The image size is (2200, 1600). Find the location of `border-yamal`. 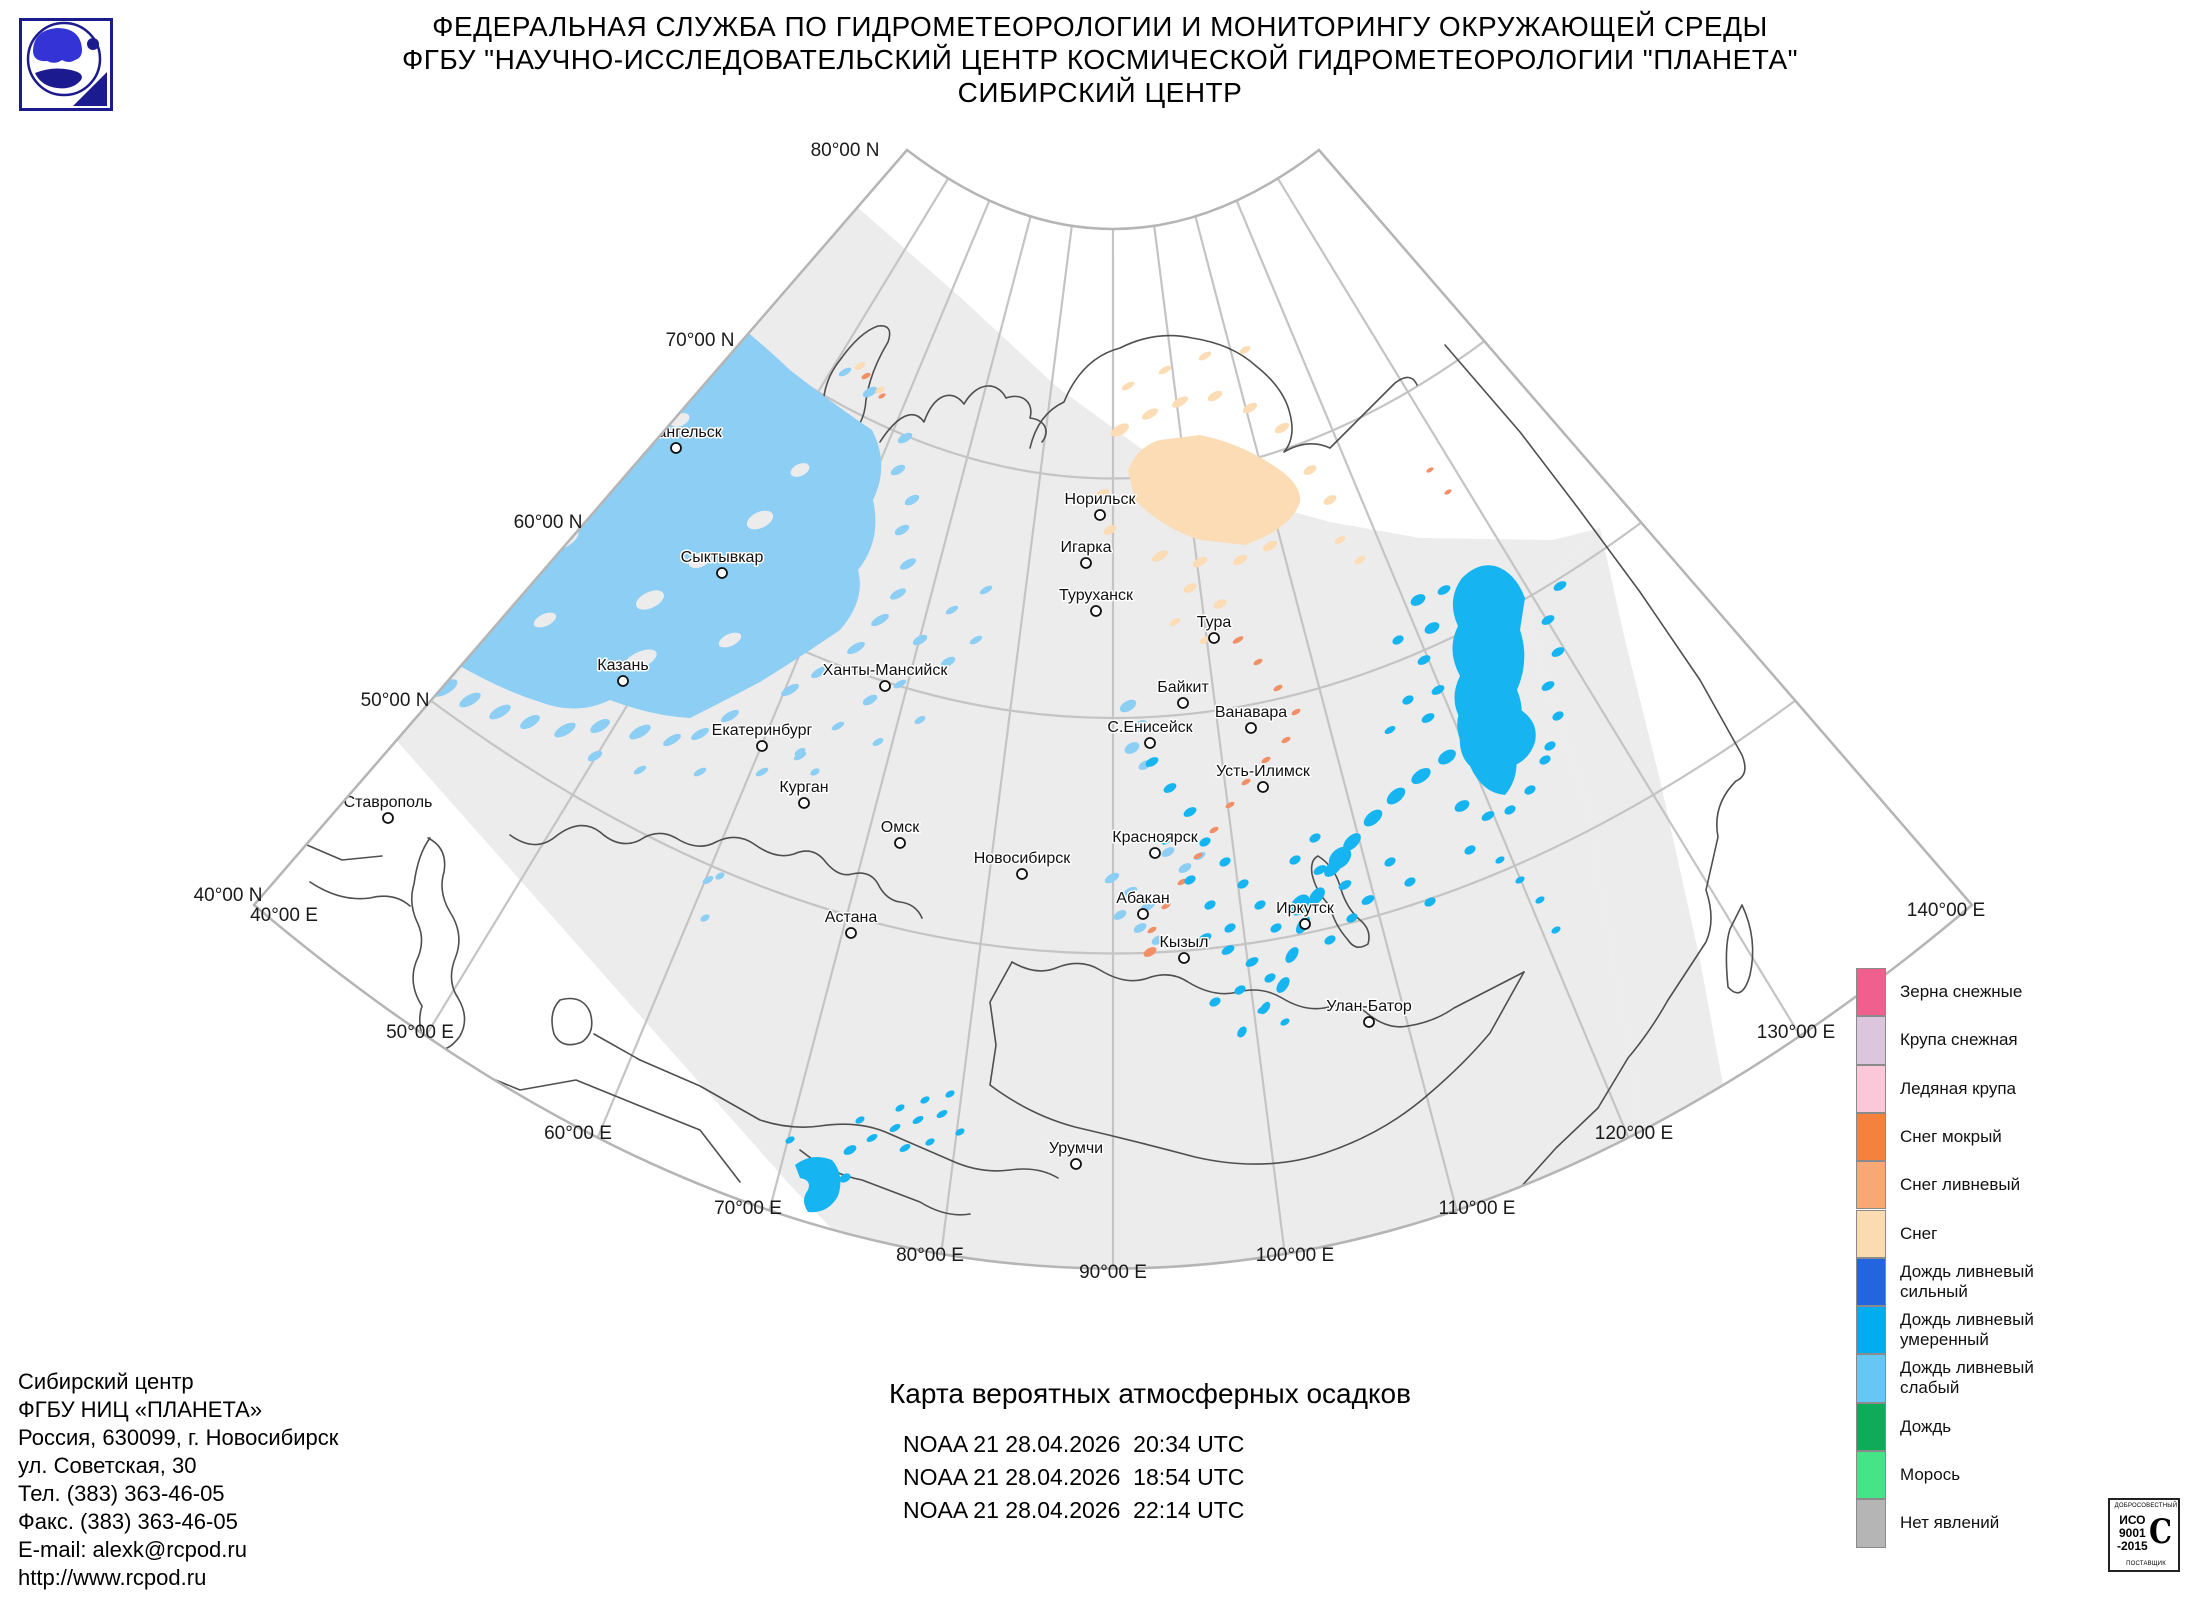

border-yamal is located at coordinates (963, 414).